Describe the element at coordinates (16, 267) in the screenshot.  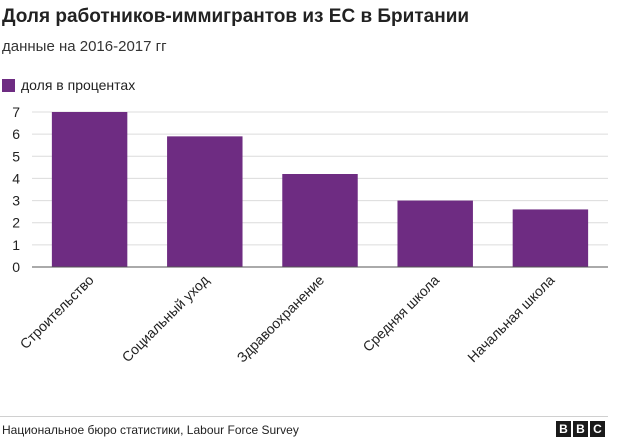
I see `y-tick-label: 0` at that location.